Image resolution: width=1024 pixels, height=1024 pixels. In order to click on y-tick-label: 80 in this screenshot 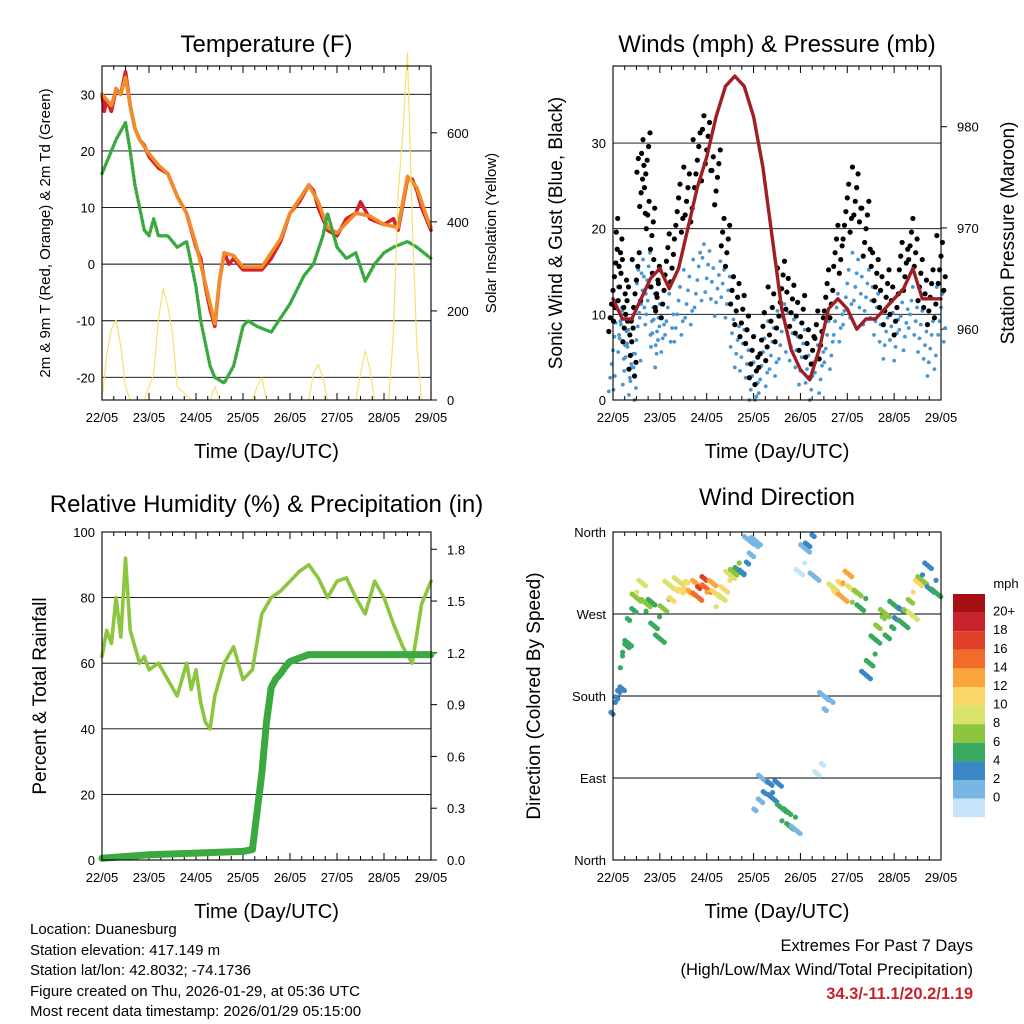, I will do `click(88, 598)`.